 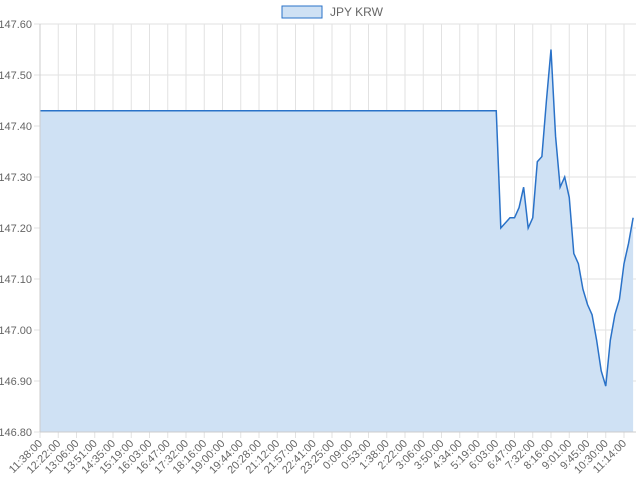 What do you see at coordinates (16, 433) in the screenshot?
I see `y-tick-label: 146.80` at bounding box center [16, 433].